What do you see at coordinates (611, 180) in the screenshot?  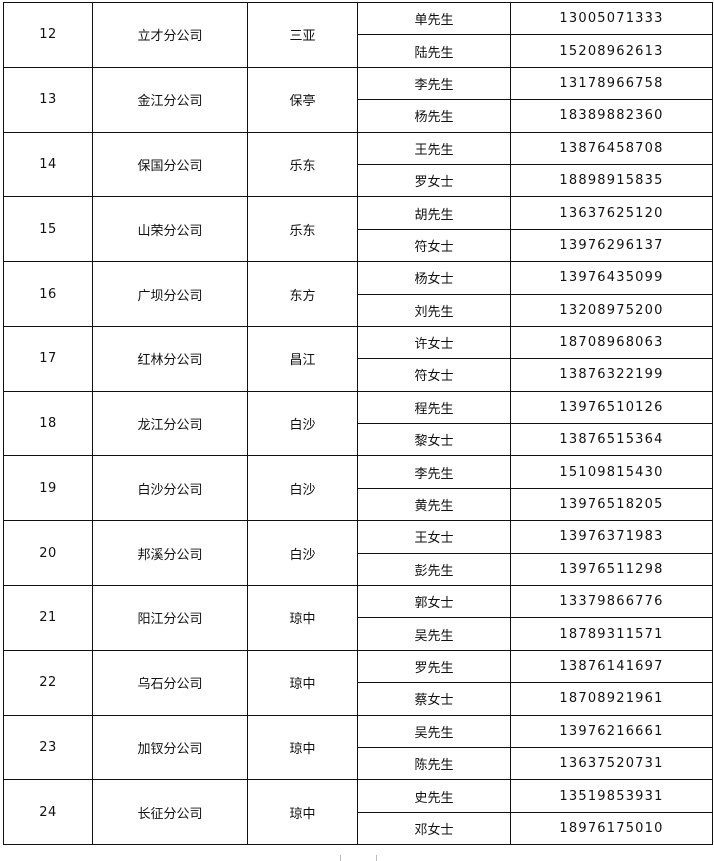 I see `contact-phone: 18898915835` at bounding box center [611, 180].